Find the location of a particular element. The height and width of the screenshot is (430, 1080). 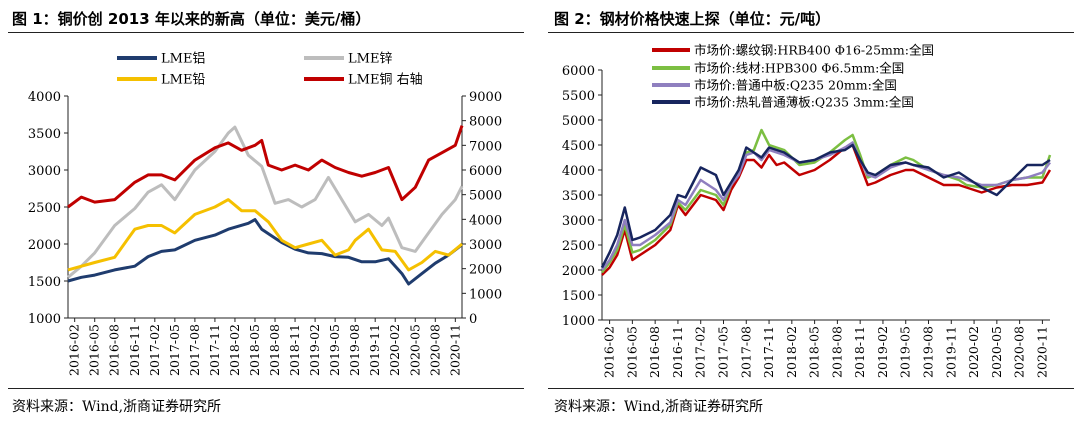

y-right-tick-label: 8000 is located at coordinates (485, 122).